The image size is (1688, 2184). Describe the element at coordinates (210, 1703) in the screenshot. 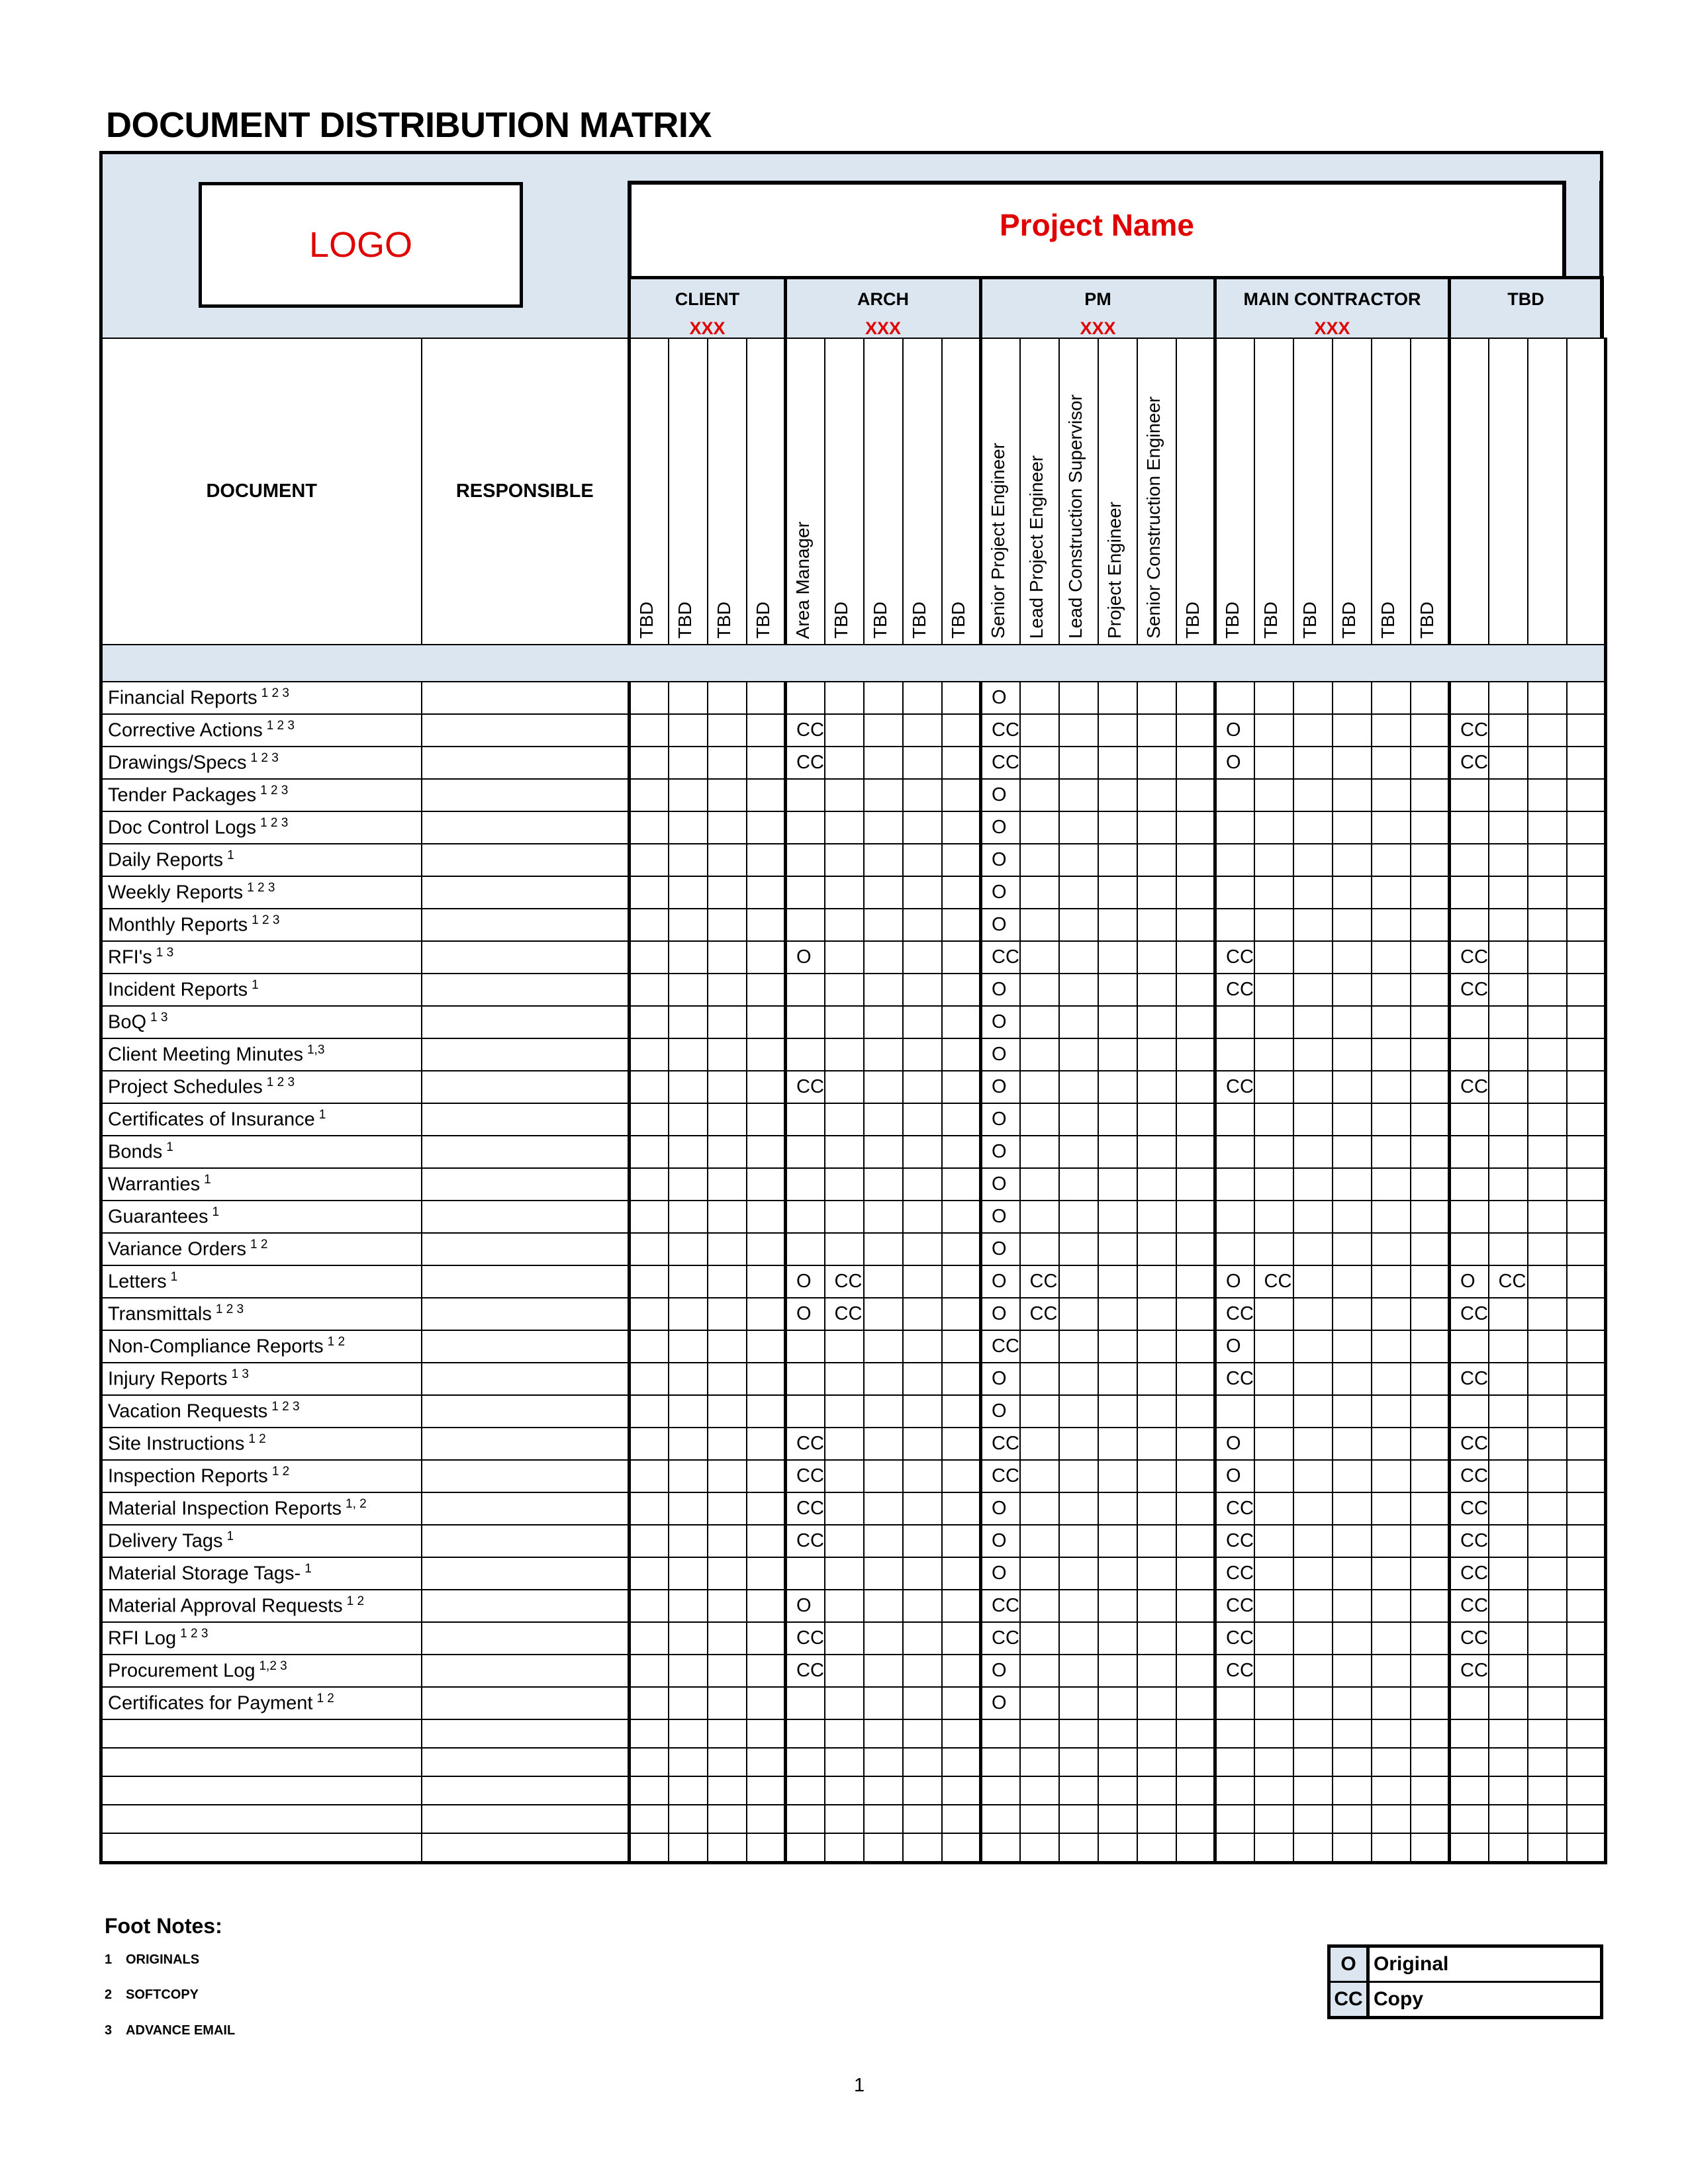

I see `document-name: Certificates for Payment` at that location.